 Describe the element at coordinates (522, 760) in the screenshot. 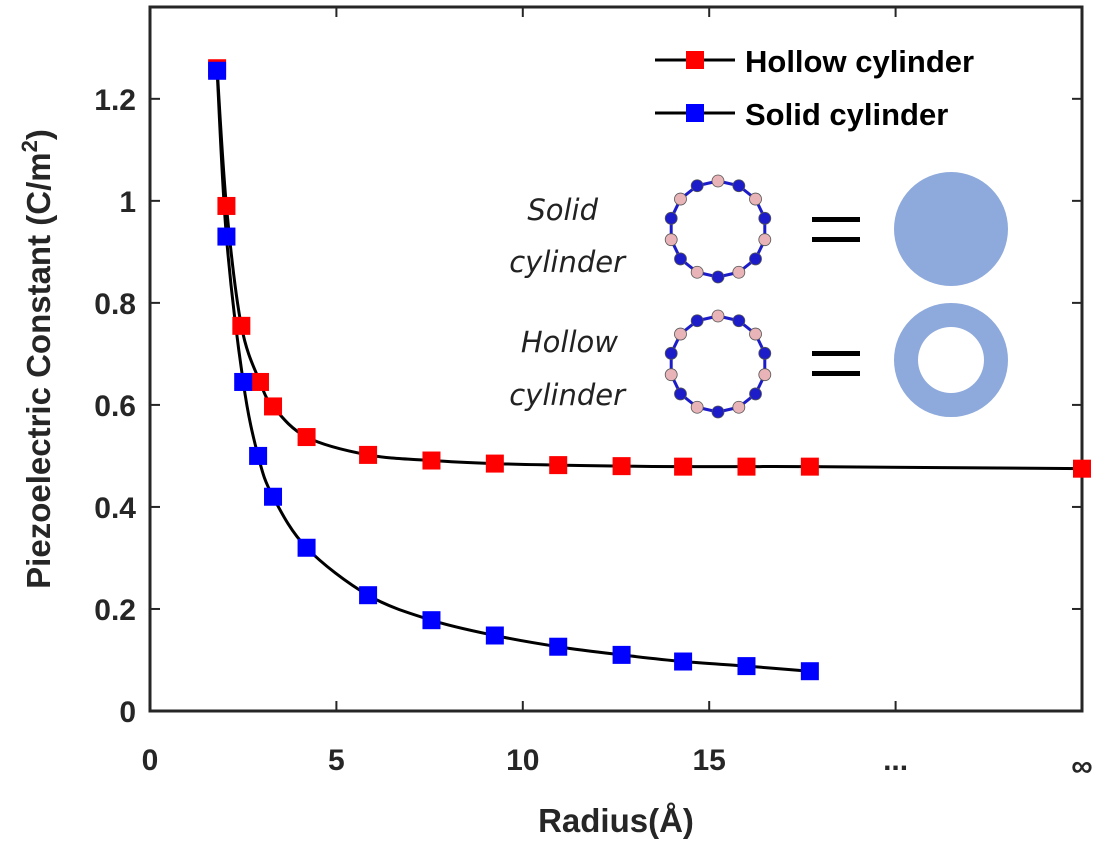

I see `x-tick-label: 10` at that location.